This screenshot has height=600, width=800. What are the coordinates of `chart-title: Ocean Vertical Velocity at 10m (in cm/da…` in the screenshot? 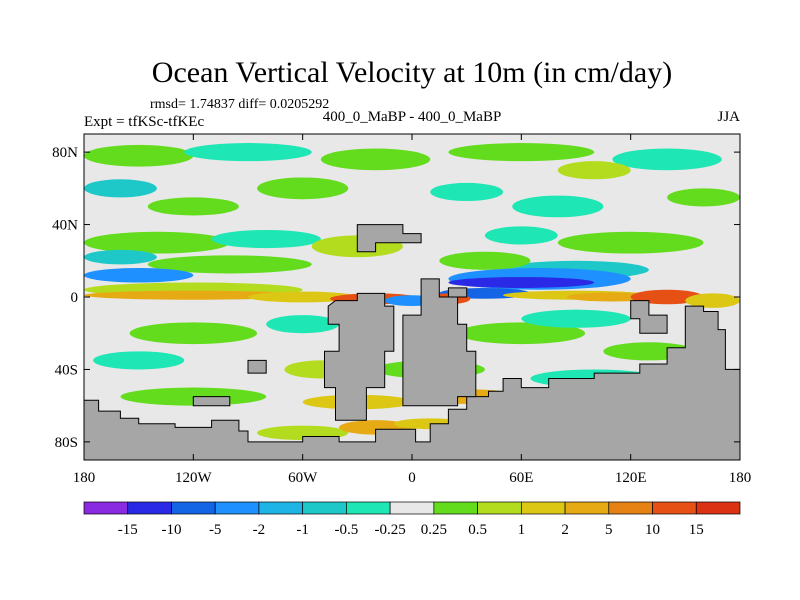 It's located at (412, 72).